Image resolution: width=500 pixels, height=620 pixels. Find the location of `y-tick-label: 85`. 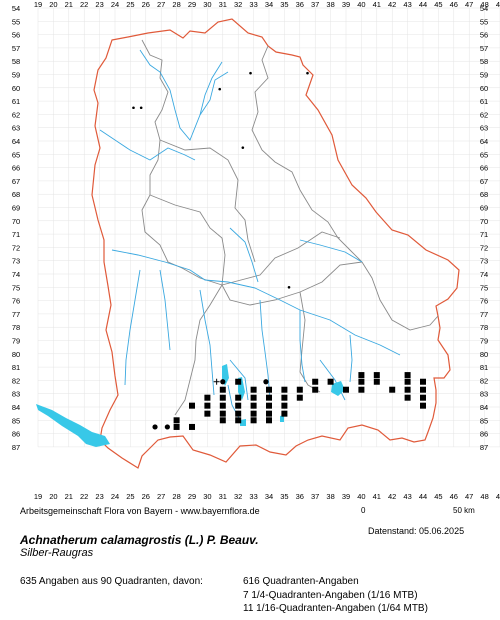

y-tick-label: 85 is located at coordinates (484, 420).